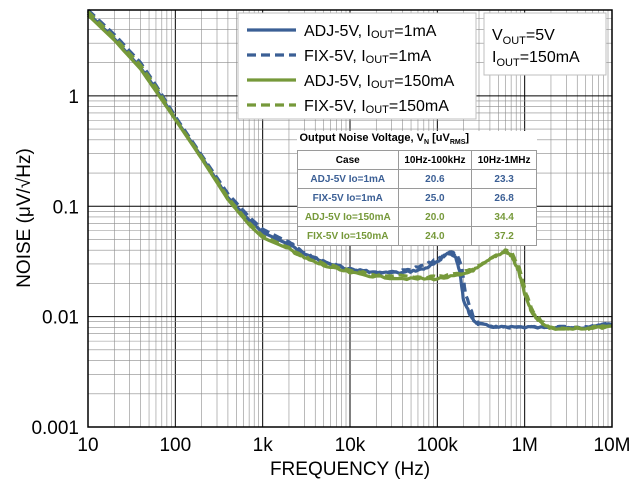 The height and width of the screenshot is (487, 631). Describe the element at coordinates (435, 160) in the screenshot. I see `header-100k: 10Hz-100kHz` at that location.